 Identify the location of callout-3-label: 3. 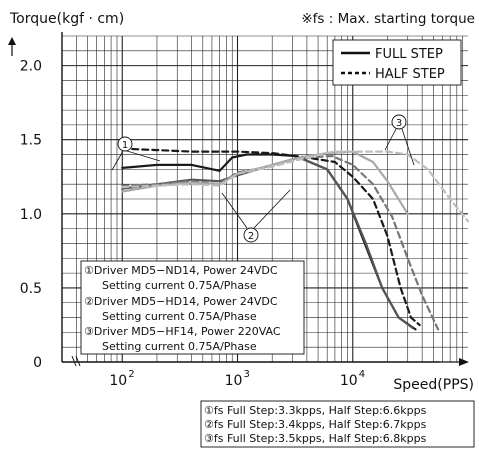
(399, 123).